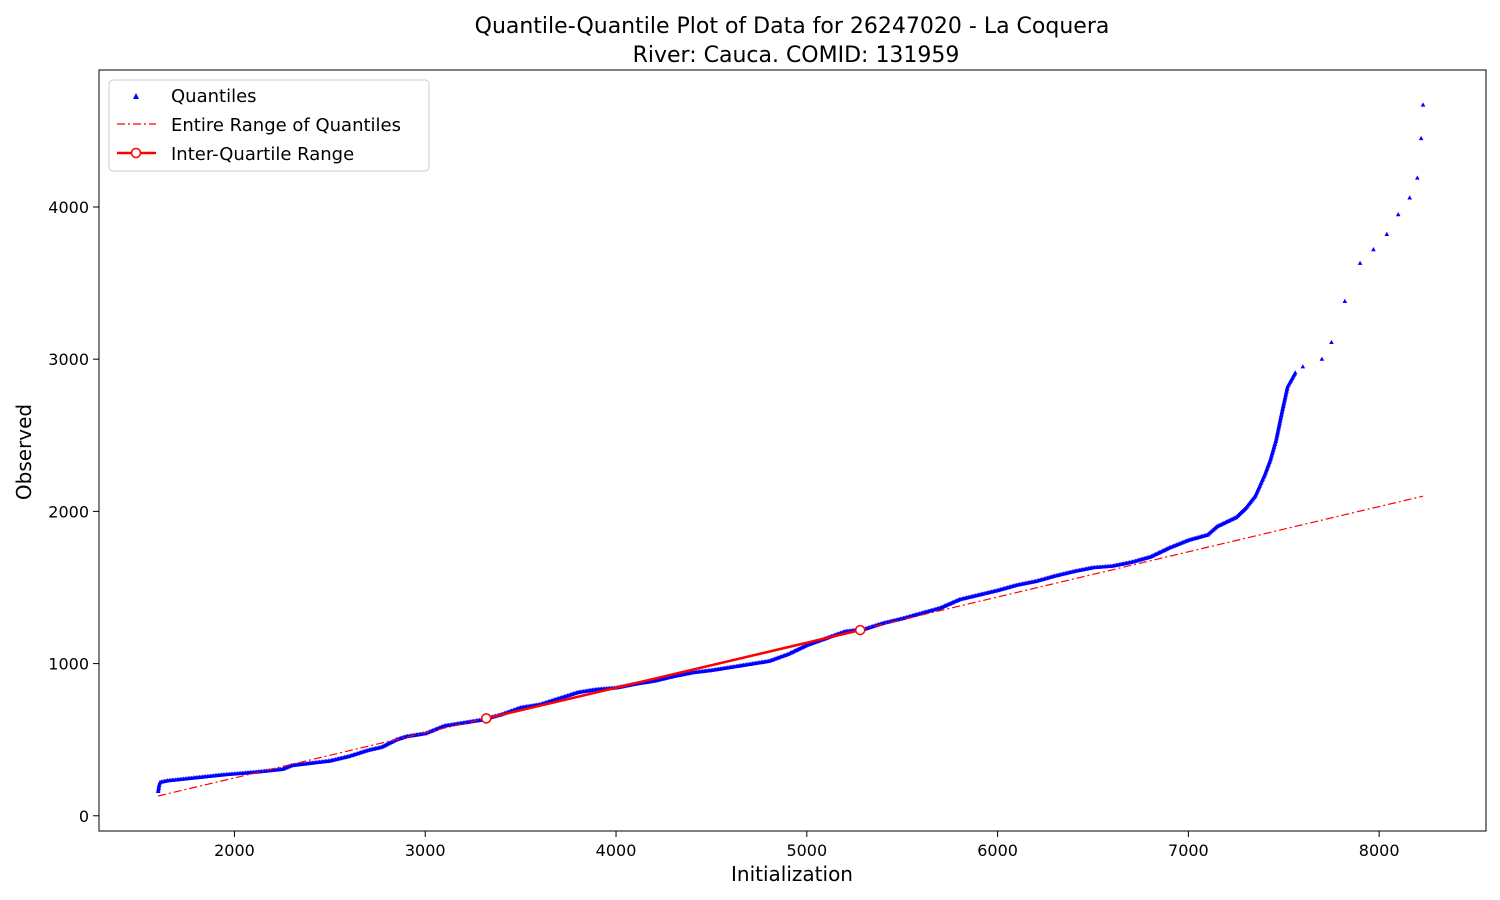  Describe the element at coordinates (262, 154) in the screenshot. I see `legend-label-iqr: Inter-Quartile Range` at that location.